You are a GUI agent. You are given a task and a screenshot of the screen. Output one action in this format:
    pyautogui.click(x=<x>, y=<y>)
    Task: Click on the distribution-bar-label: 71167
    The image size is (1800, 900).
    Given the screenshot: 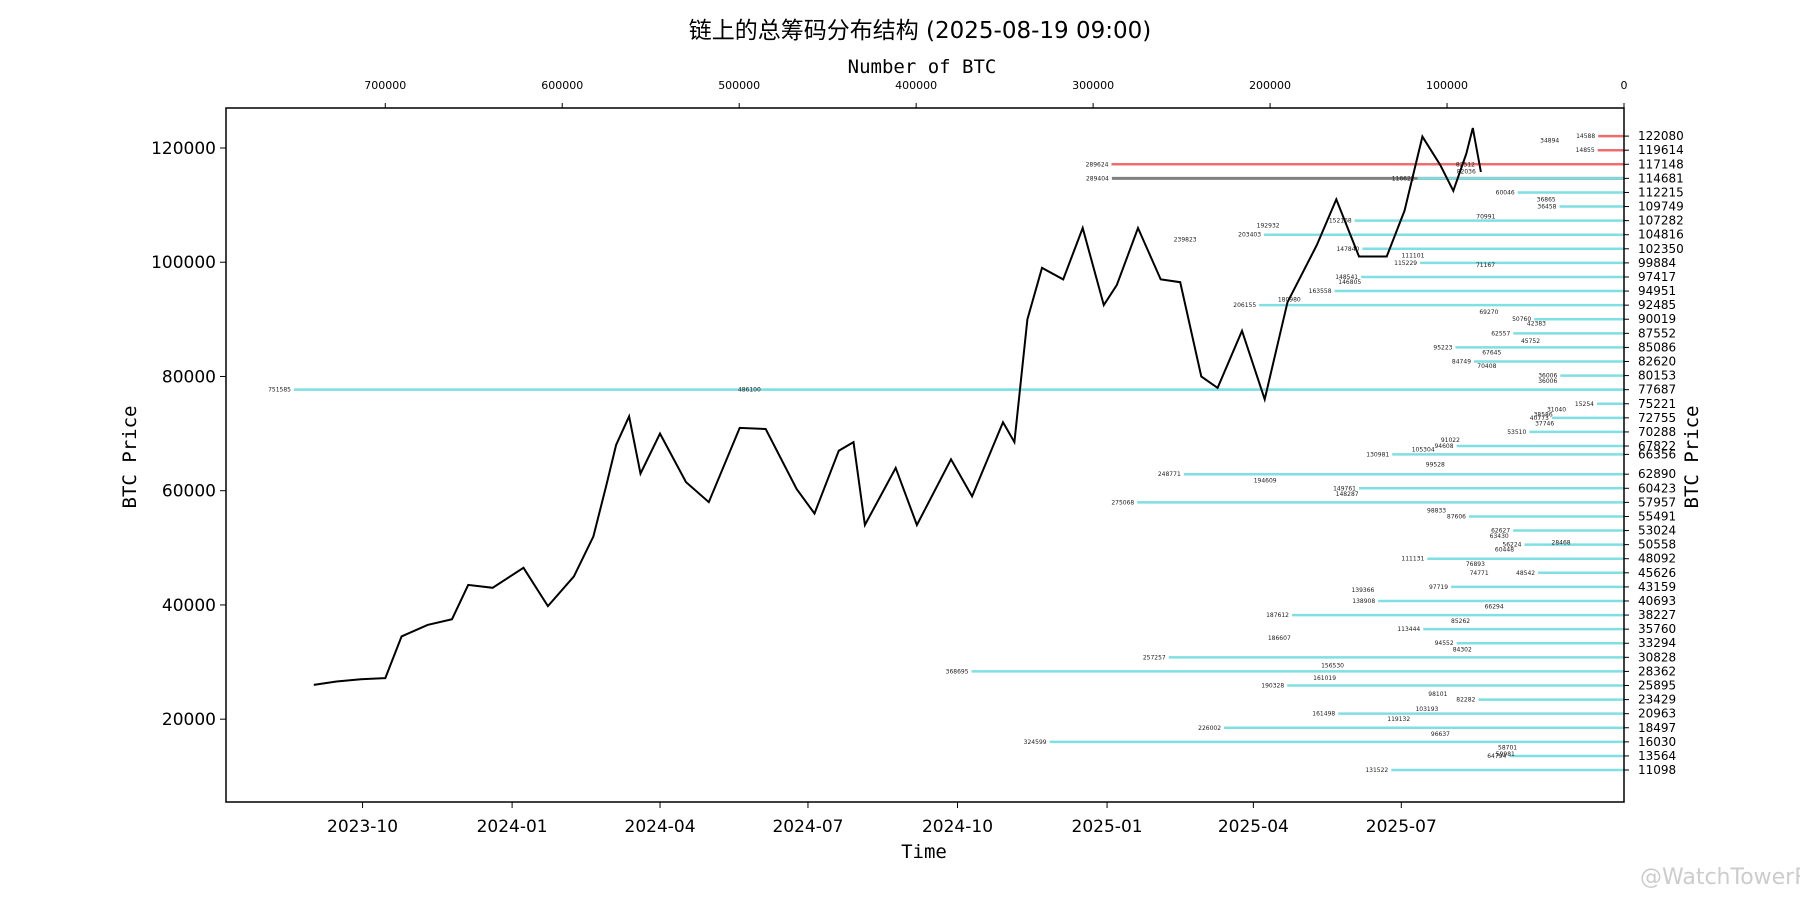 What is the action you would take?
    pyautogui.click(x=1485, y=265)
    